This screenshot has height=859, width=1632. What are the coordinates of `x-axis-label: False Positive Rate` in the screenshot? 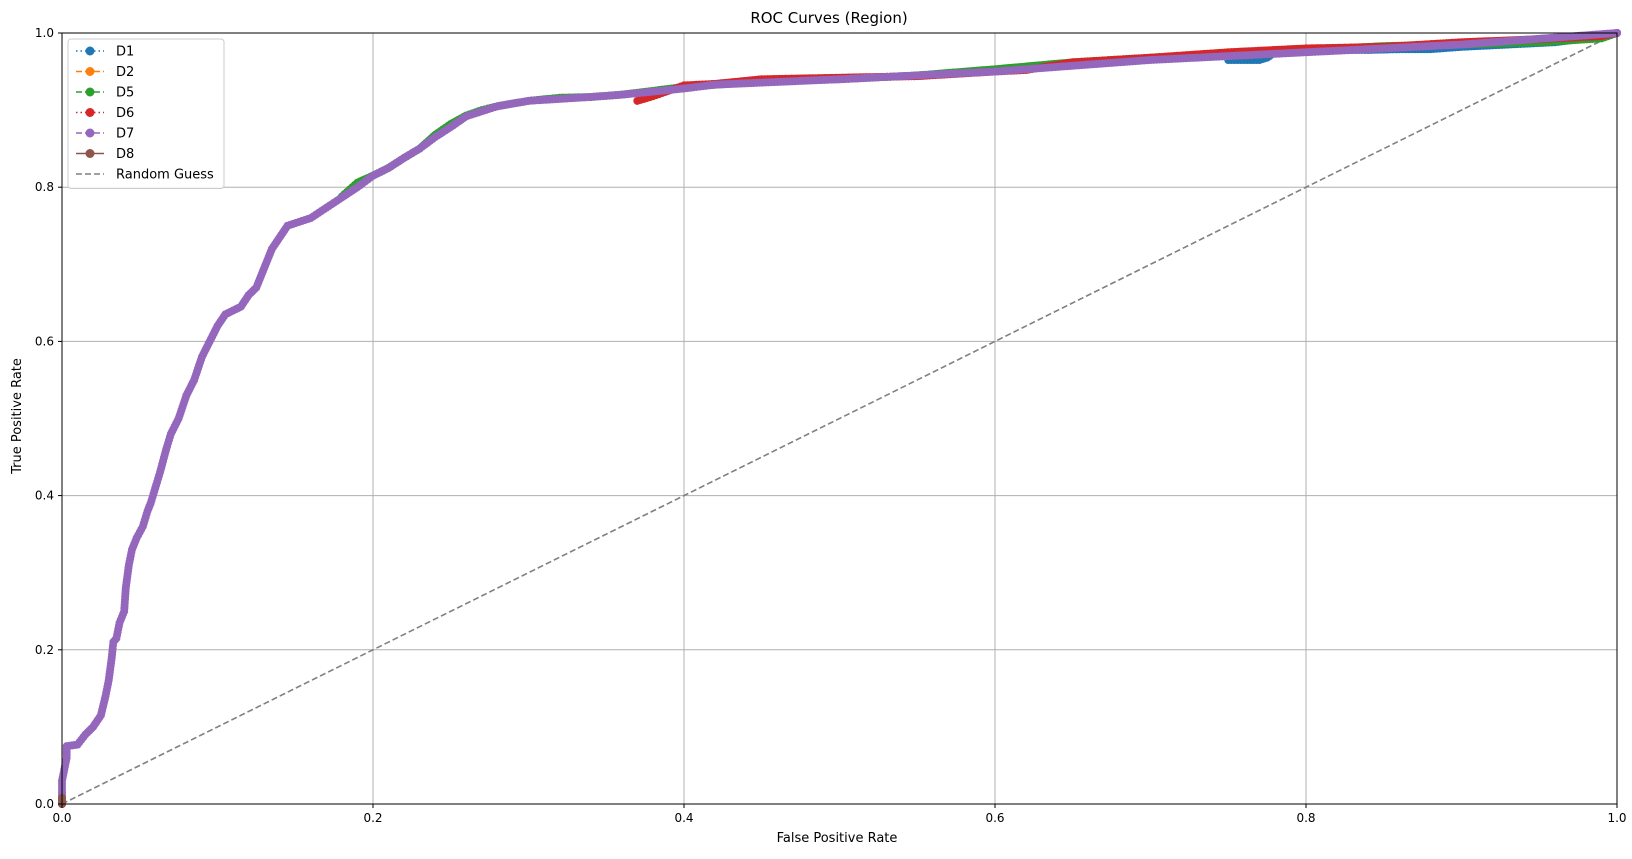 It's located at (837, 838).